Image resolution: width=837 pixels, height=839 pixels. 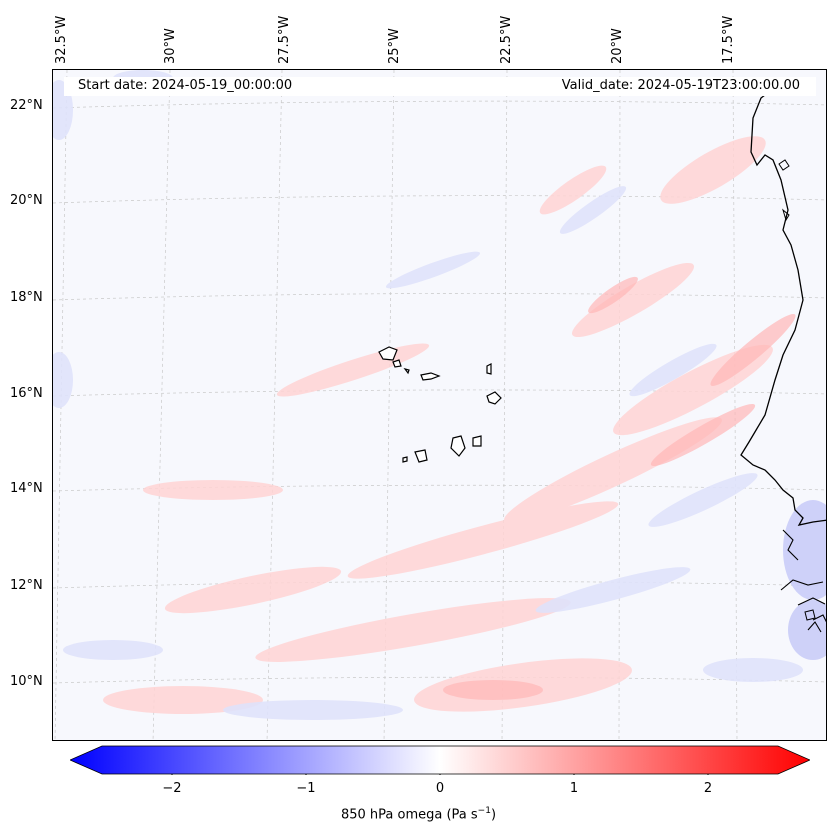 What do you see at coordinates (617, 46) in the screenshot?
I see `lon-label-20w: 20°W` at bounding box center [617, 46].